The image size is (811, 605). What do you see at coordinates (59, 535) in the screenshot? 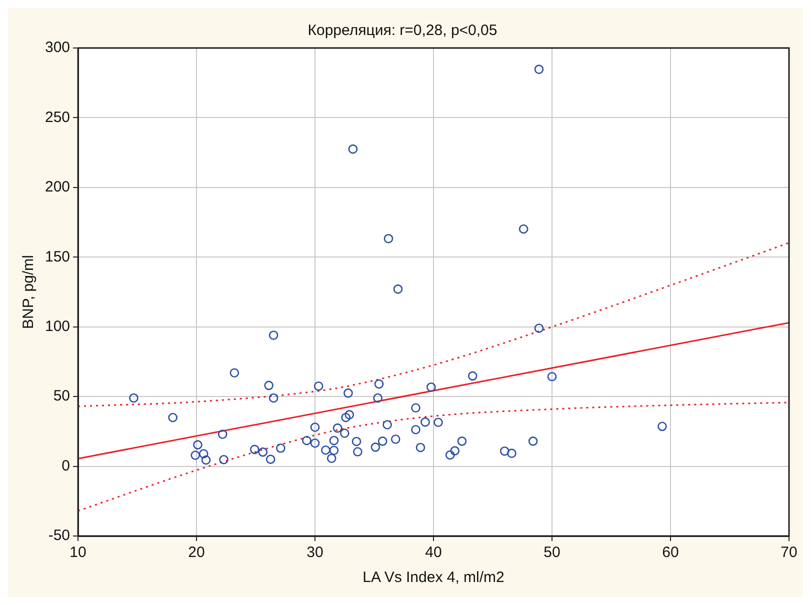
I see `y-tick-label: -50` at bounding box center [59, 535].